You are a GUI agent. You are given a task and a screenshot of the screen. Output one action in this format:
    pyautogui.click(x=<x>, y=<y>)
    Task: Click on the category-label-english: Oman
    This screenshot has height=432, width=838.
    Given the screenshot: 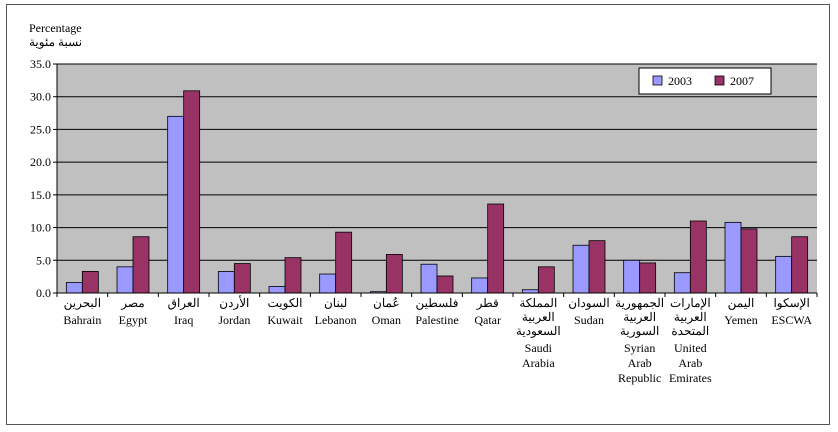 What is the action you would take?
    pyautogui.click(x=386, y=320)
    